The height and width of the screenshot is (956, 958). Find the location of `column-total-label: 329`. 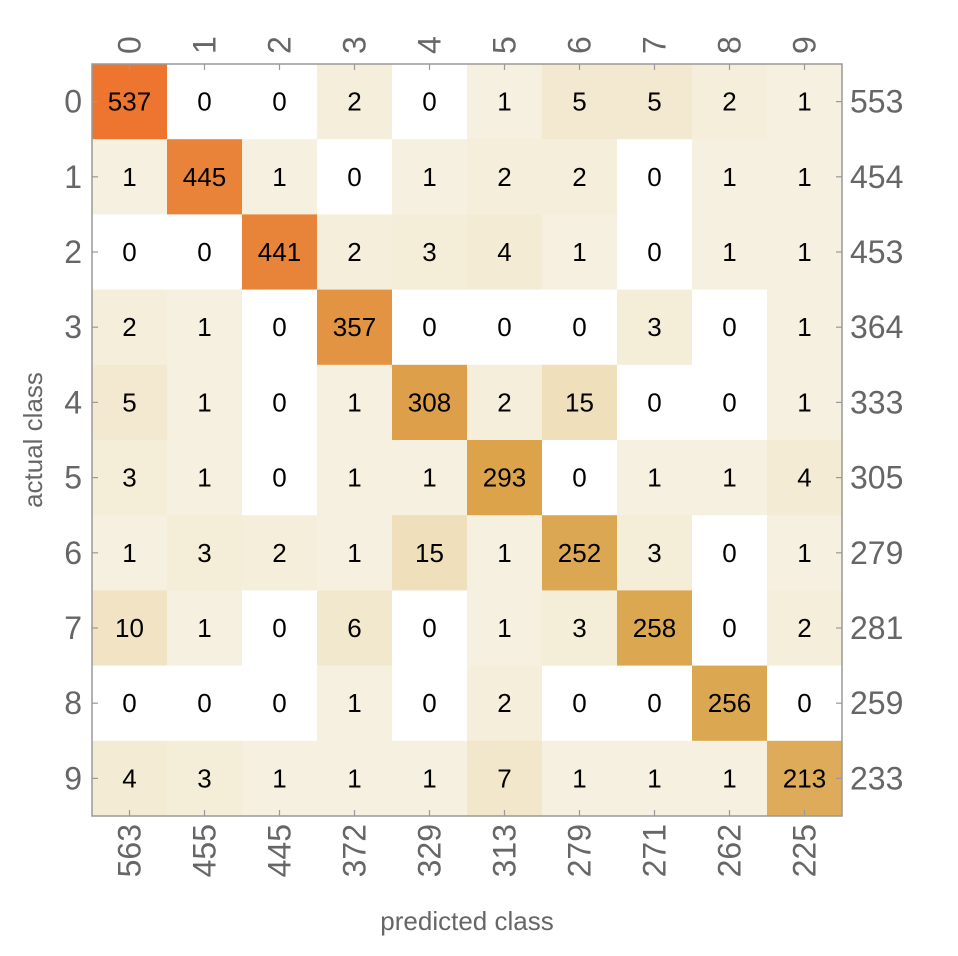

column-total-label: 329 is located at coordinates (430, 850).